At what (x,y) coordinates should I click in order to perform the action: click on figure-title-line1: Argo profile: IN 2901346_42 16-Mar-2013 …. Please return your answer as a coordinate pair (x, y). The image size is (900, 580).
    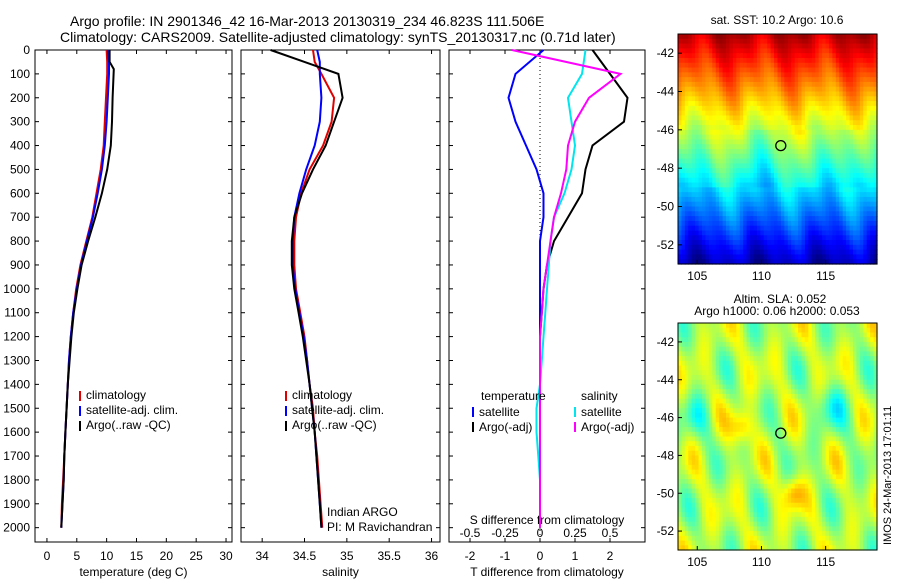
    Looking at the image, I should click on (307, 21).